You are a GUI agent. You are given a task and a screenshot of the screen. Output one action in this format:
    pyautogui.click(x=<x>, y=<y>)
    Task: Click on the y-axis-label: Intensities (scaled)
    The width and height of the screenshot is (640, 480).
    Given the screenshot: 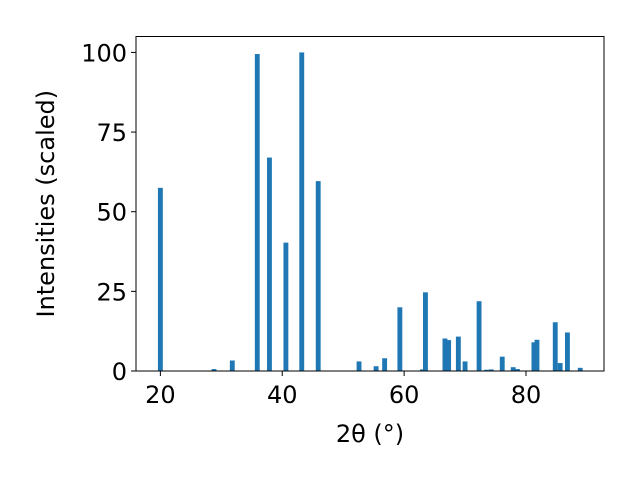 What is the action you would take?
    pyautogui.click(x=46, y=204)
    